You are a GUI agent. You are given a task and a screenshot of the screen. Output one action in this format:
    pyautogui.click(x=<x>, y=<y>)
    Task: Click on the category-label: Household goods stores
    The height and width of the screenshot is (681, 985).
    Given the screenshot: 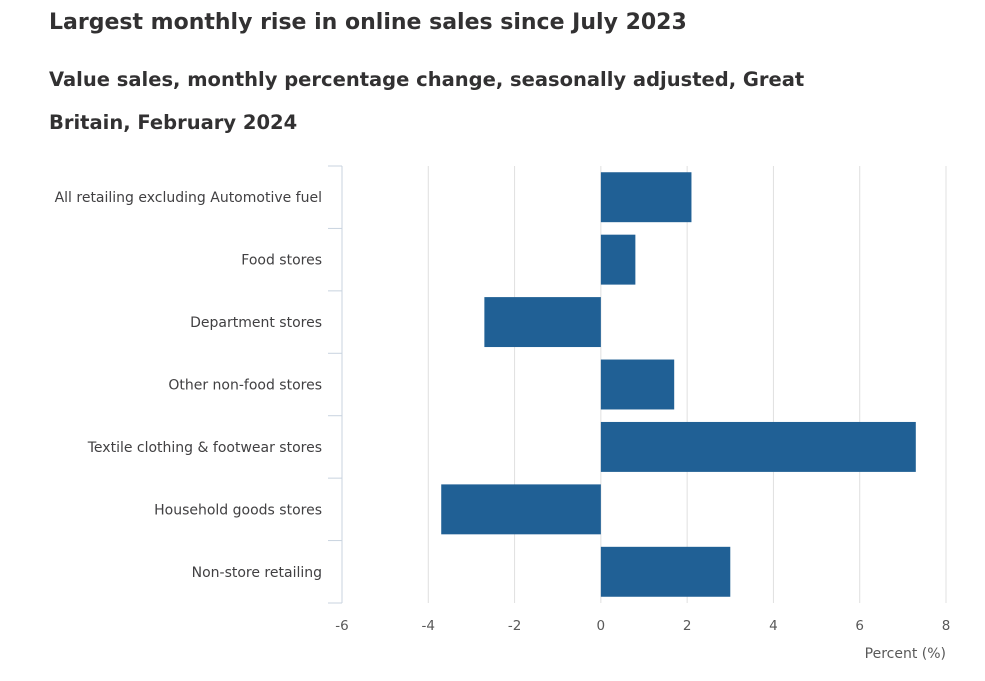 What is the action you would take?
    pyautogui.click(x=238, y=510)
    